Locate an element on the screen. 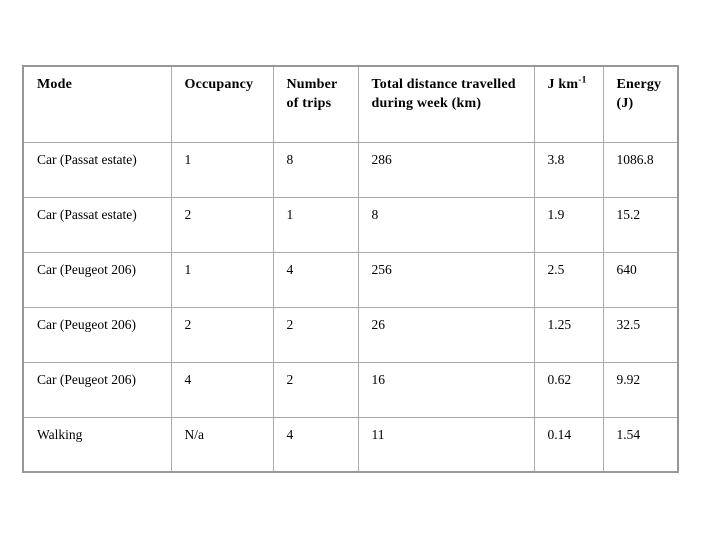 This screenshot has height=540, width=720. cell-j-per-km: 1.9 is located at coordinates (568, 224).